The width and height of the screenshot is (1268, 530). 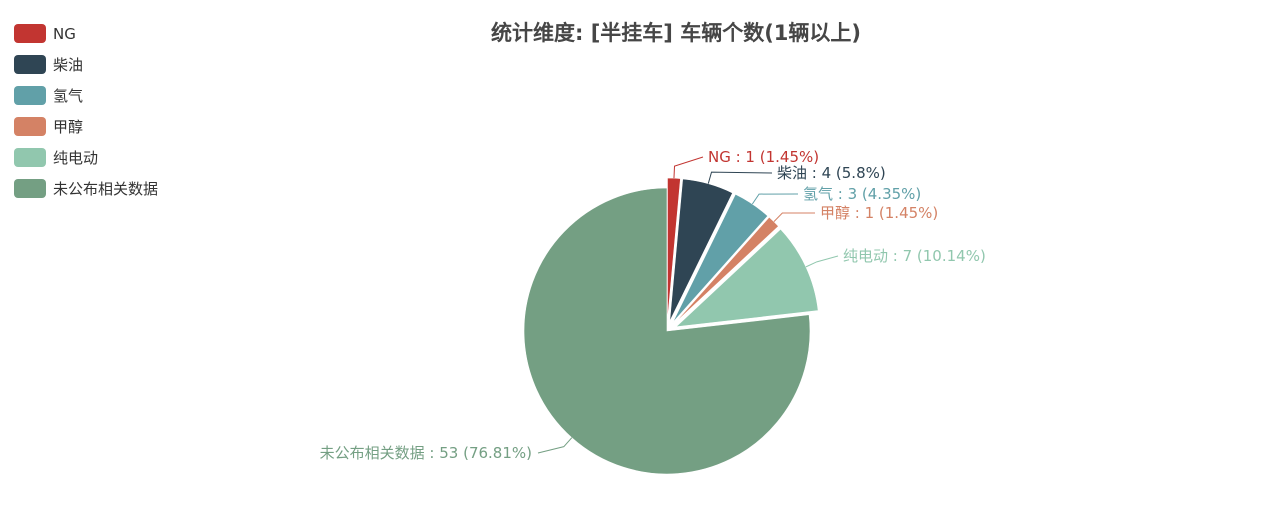 I want to click on legend-item-hydrogen: 氢气, so click(x=86, y=95).